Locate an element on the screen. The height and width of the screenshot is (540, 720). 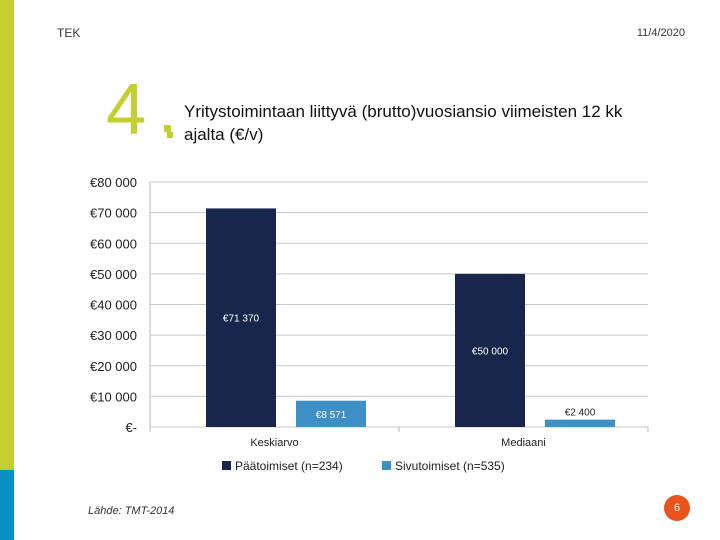
date-label: 11/4/2020 is located at coordinates (660, 33).